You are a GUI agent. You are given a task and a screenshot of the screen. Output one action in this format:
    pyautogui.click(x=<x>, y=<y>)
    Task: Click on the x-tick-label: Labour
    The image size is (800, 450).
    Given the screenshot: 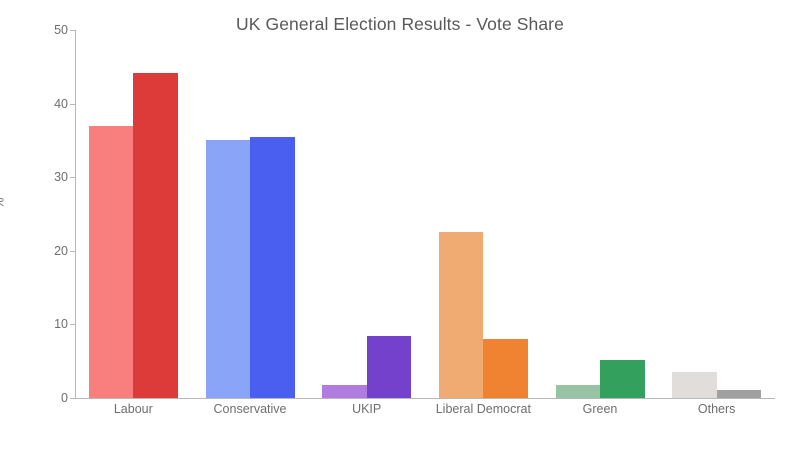 What is the action you would take?
    pyautogui.click(x=133, y=409)
    